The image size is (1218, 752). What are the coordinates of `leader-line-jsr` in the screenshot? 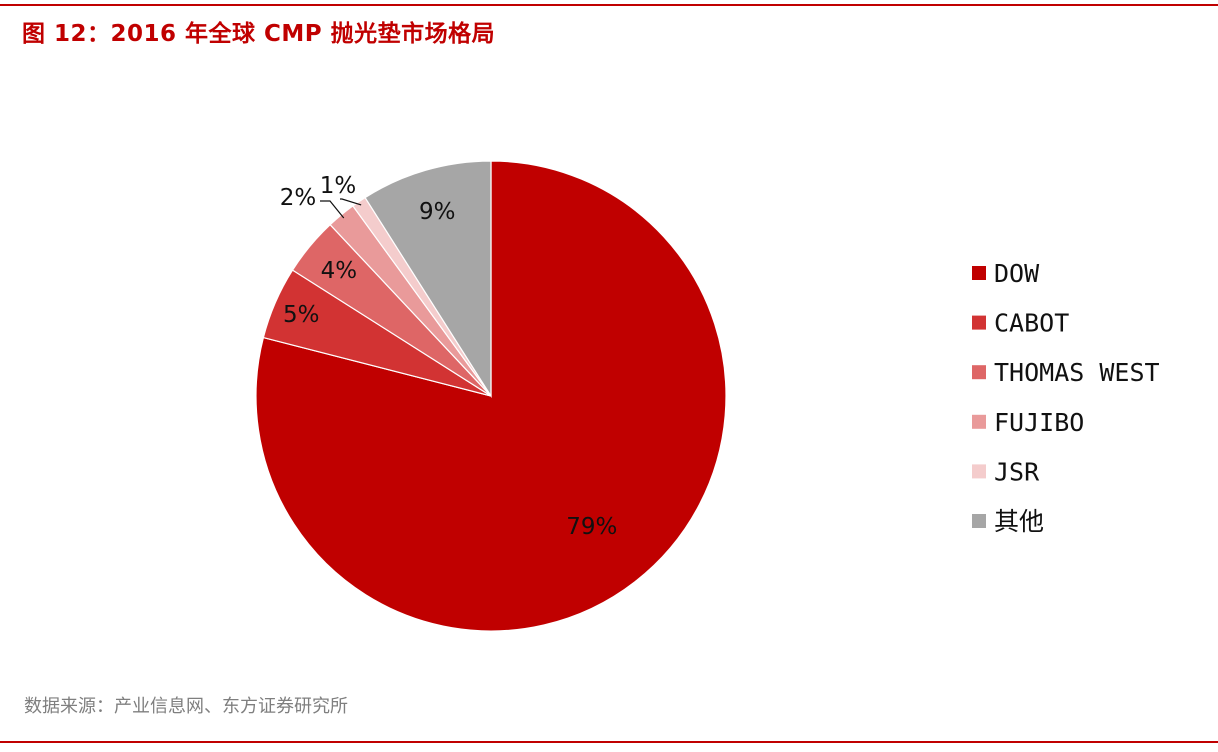 It's located at (351, 202).